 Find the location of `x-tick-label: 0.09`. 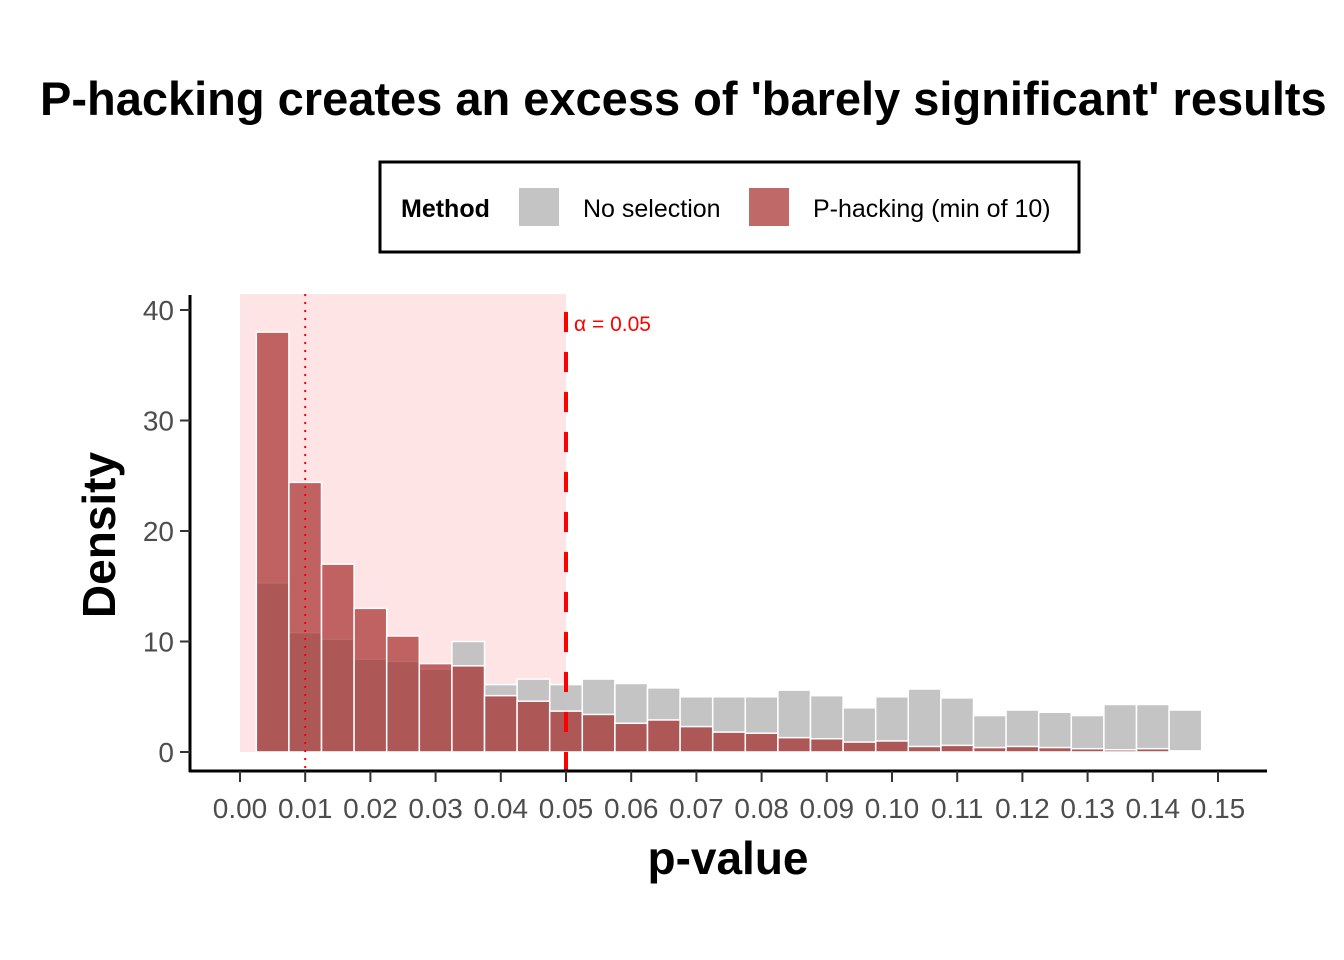

x-tick-label: 0.09 is located at coordinates (827, 808).